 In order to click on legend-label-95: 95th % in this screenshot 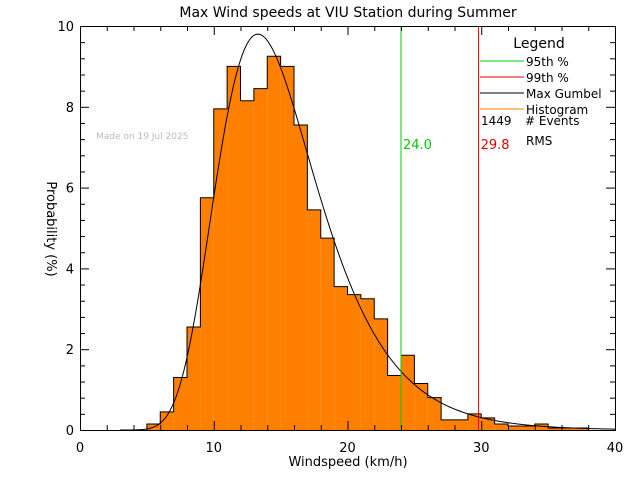, I will do `click(547, 62)`.